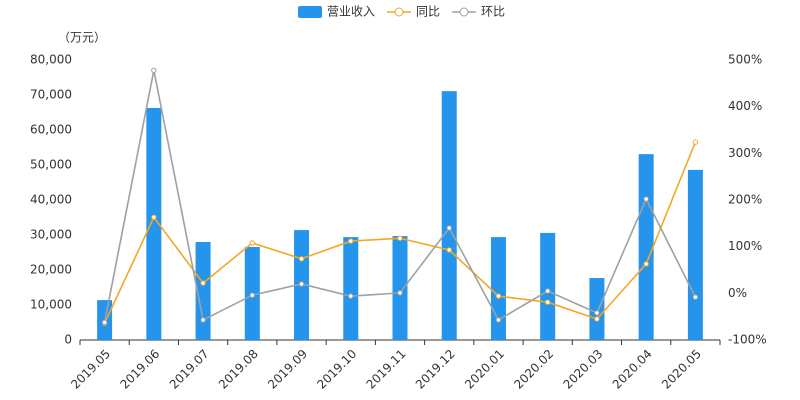 This screenshot has height=400, width=800. I want to click on legend-label: 环比, so click(493, 12).